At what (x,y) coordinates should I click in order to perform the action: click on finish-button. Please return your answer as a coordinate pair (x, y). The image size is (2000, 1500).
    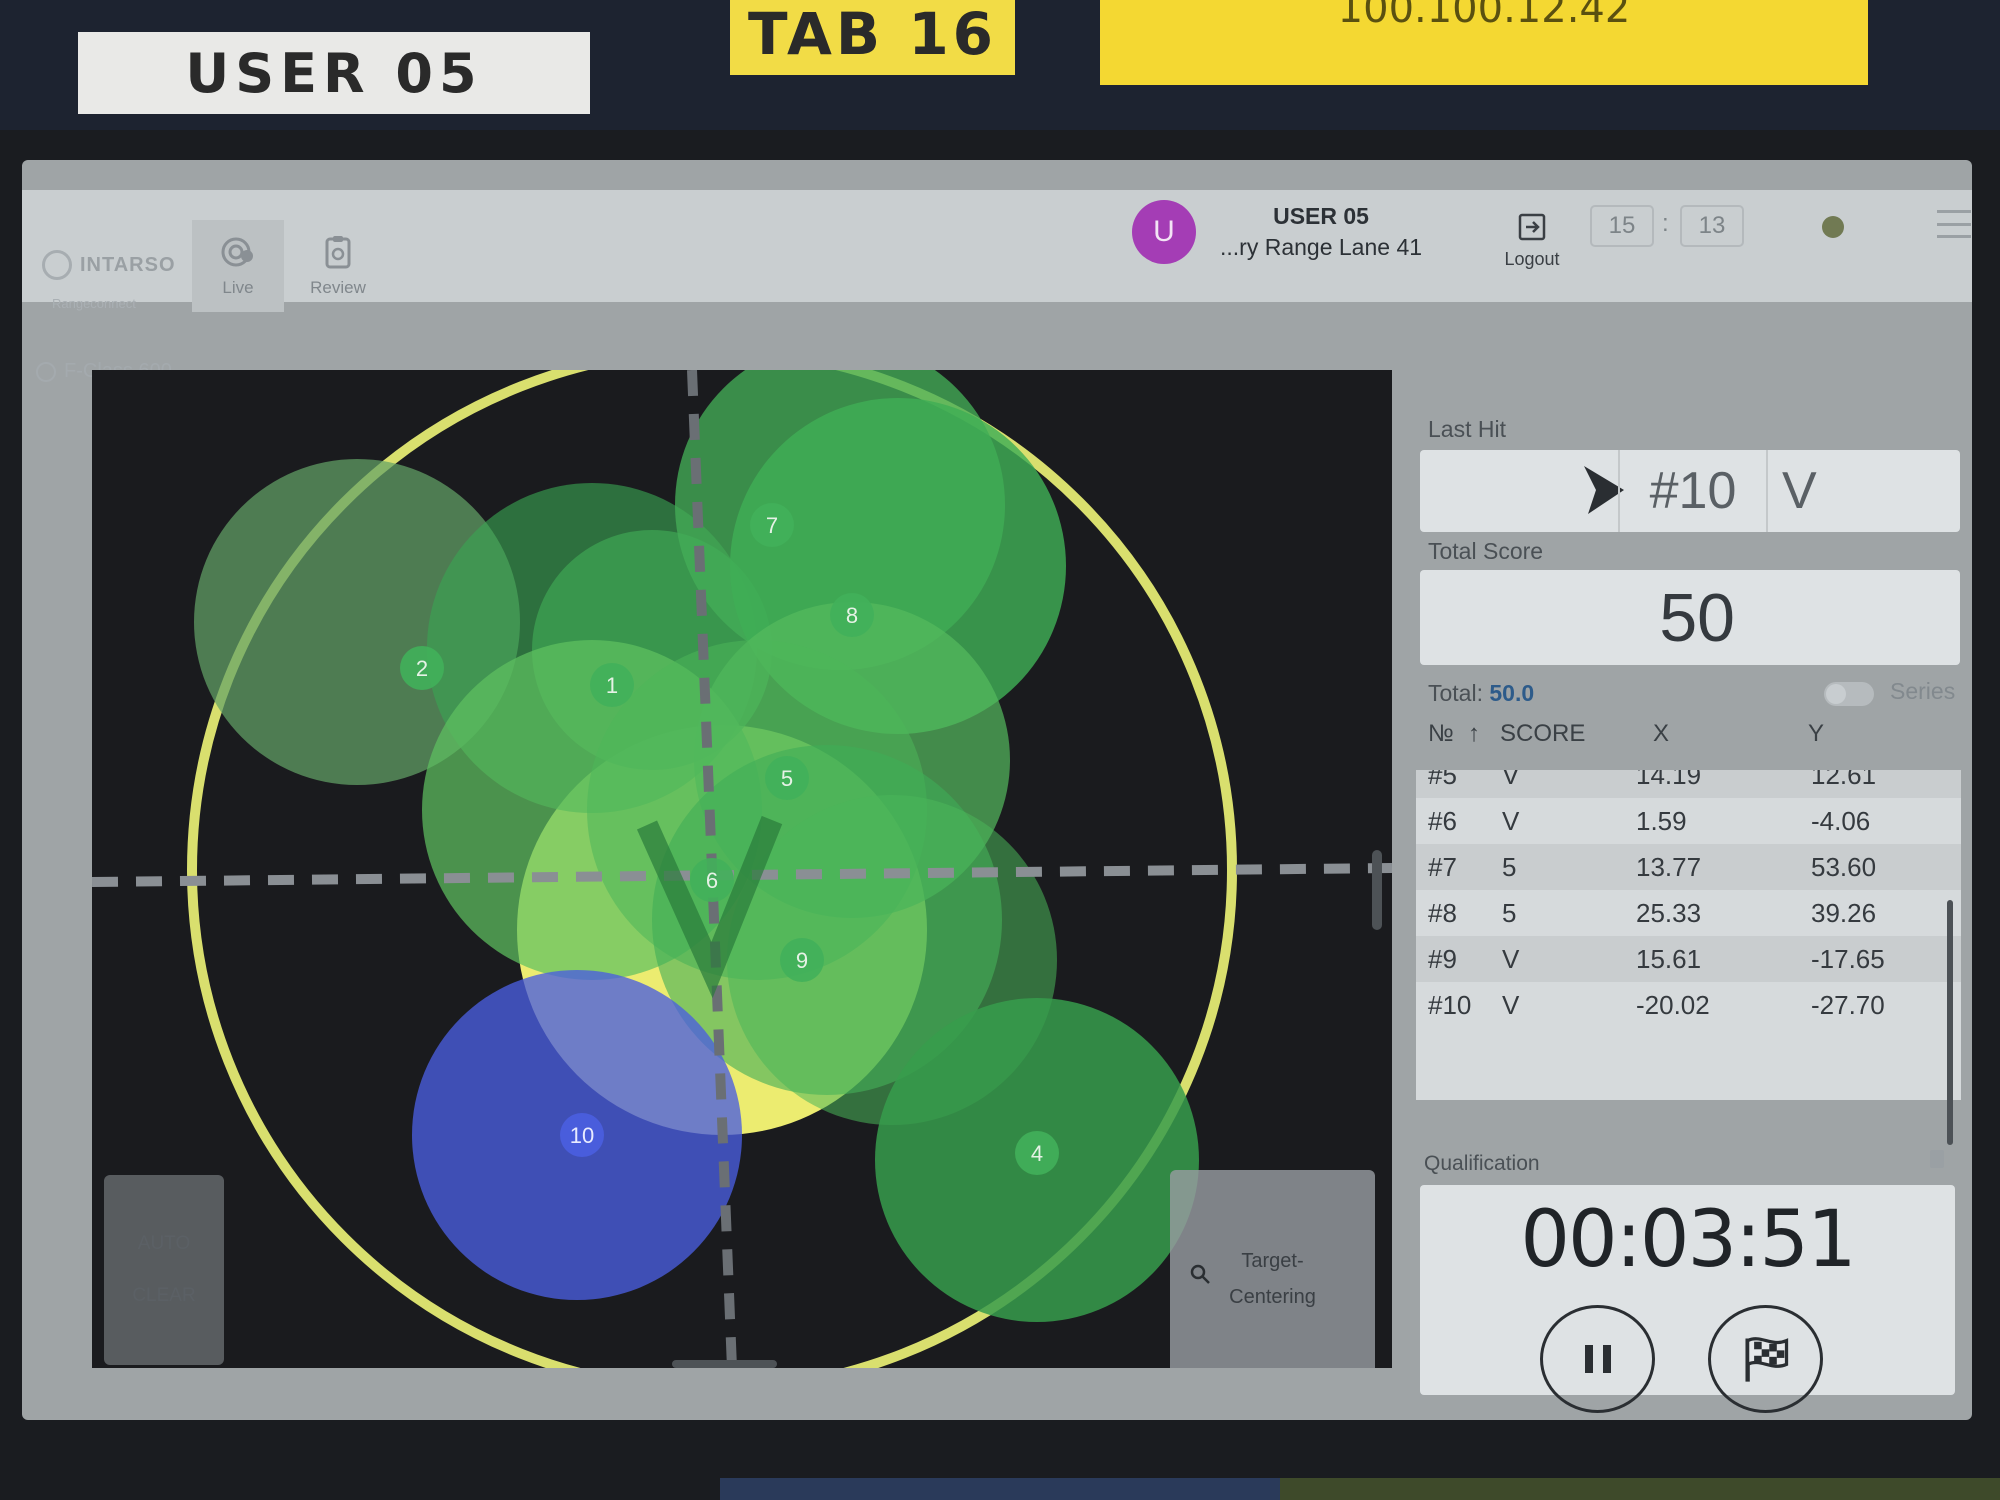
    Looking at the image, I should click on (1765, 1359).